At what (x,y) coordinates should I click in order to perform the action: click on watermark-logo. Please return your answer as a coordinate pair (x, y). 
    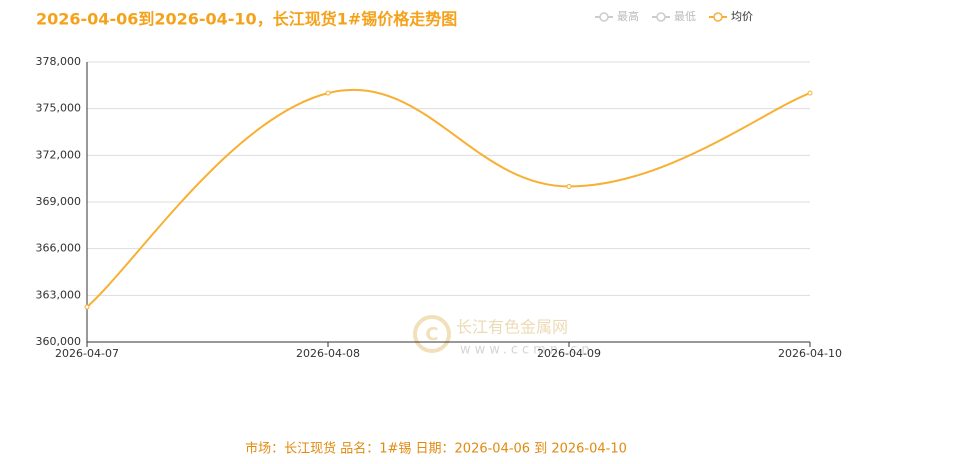
    Looking at the image, I should click on (432, 334).